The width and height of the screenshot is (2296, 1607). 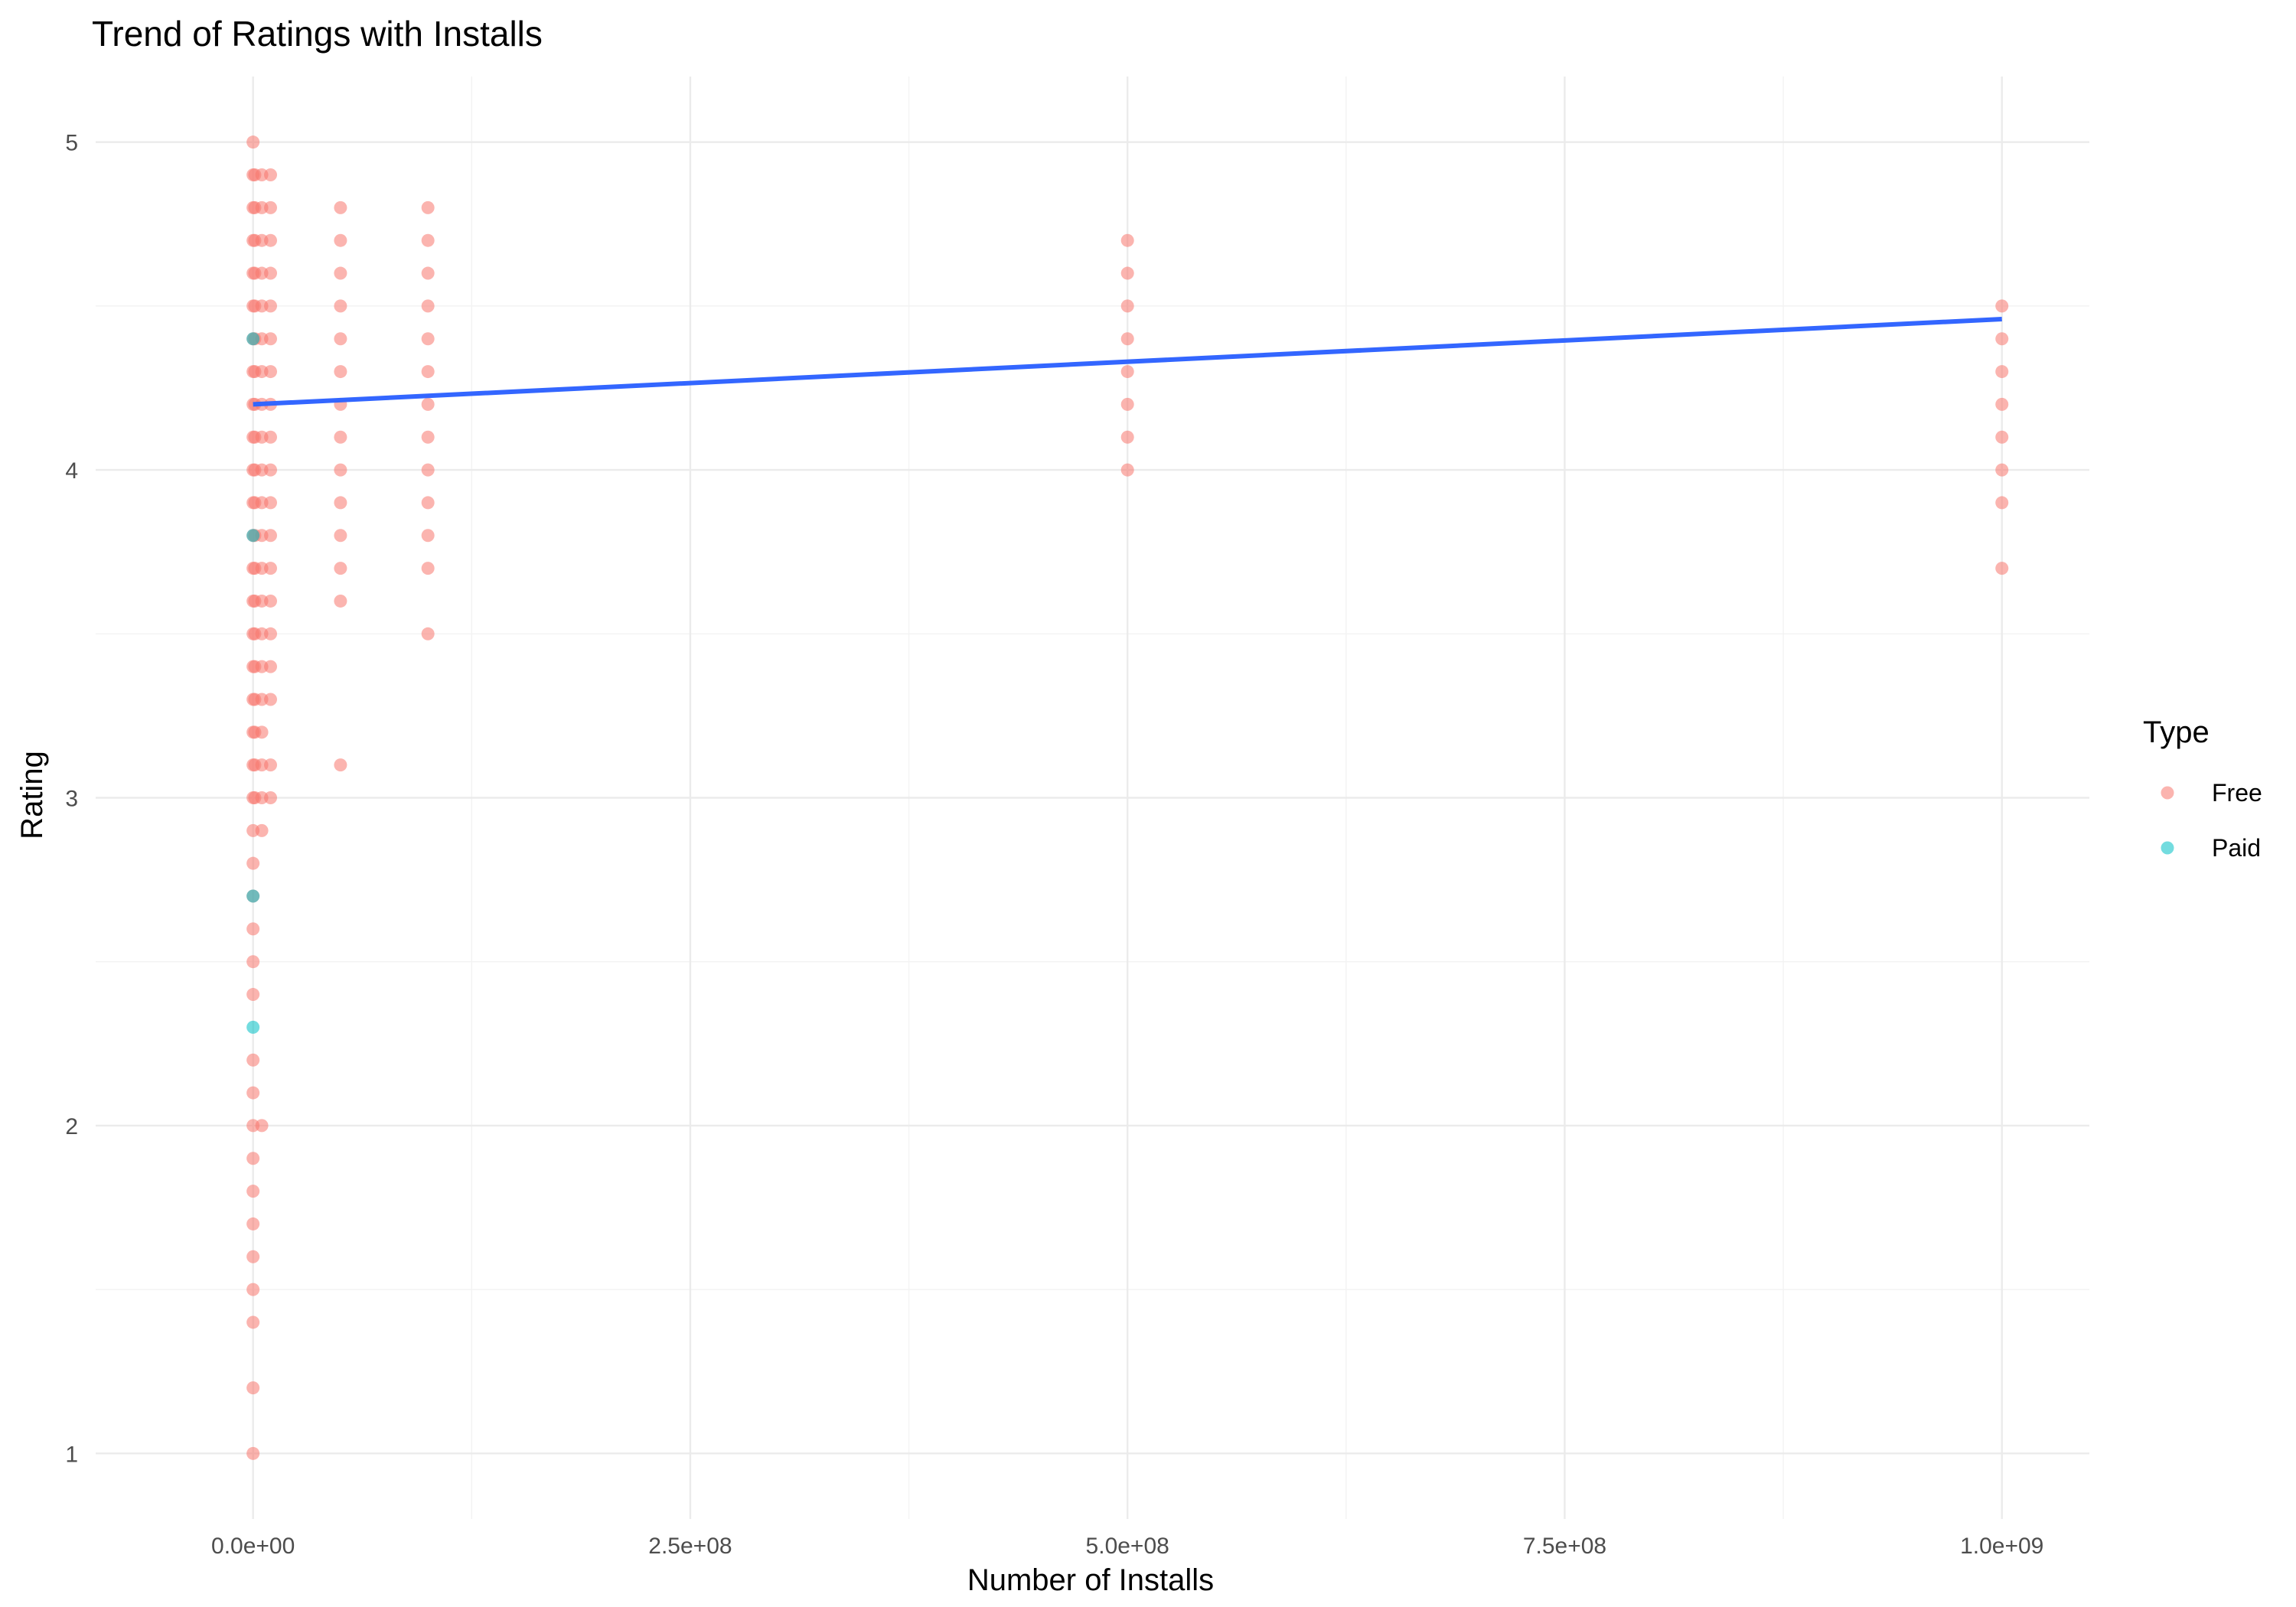 What do you see at coordinates (1090, 1580) in the screenshot?
I see `x-axis-title: Number of Installs` at bounding box center [1090, 1580].